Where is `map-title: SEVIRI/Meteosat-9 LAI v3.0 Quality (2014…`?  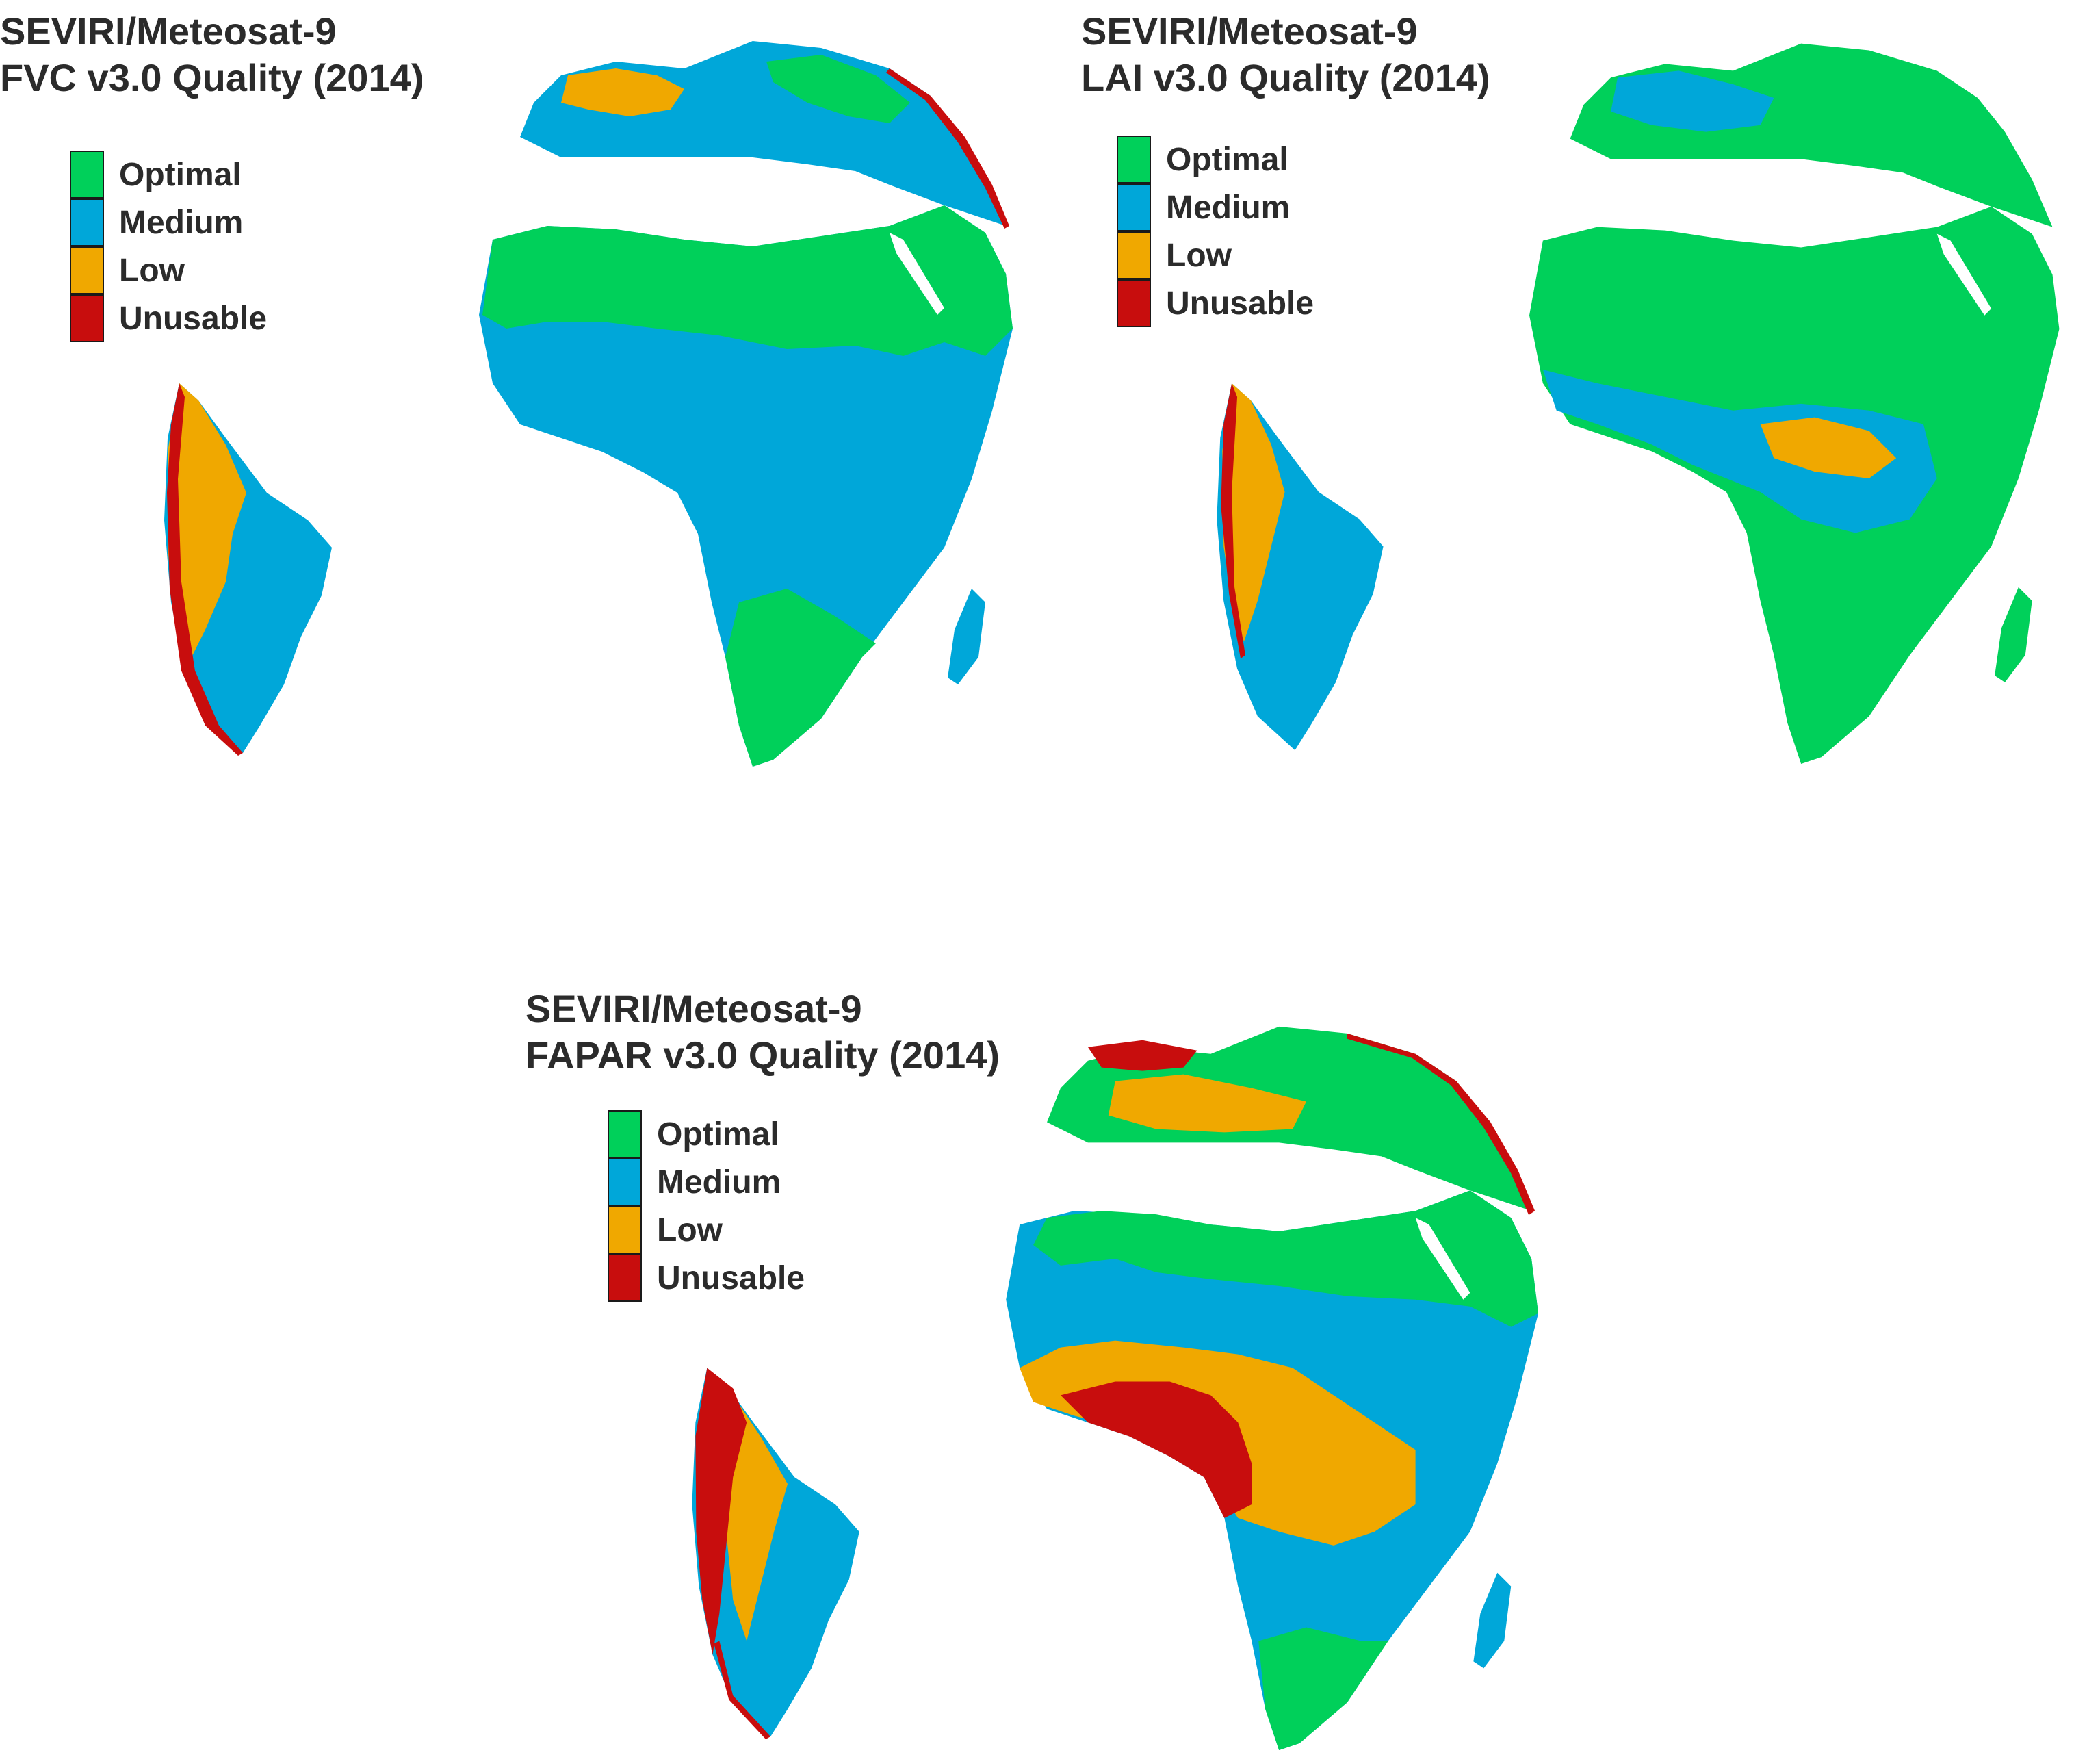
map-title: SEVIRI/Meteosat-9 LAI v3.0 Quality (2014… is located at coordinates (1285, 54).